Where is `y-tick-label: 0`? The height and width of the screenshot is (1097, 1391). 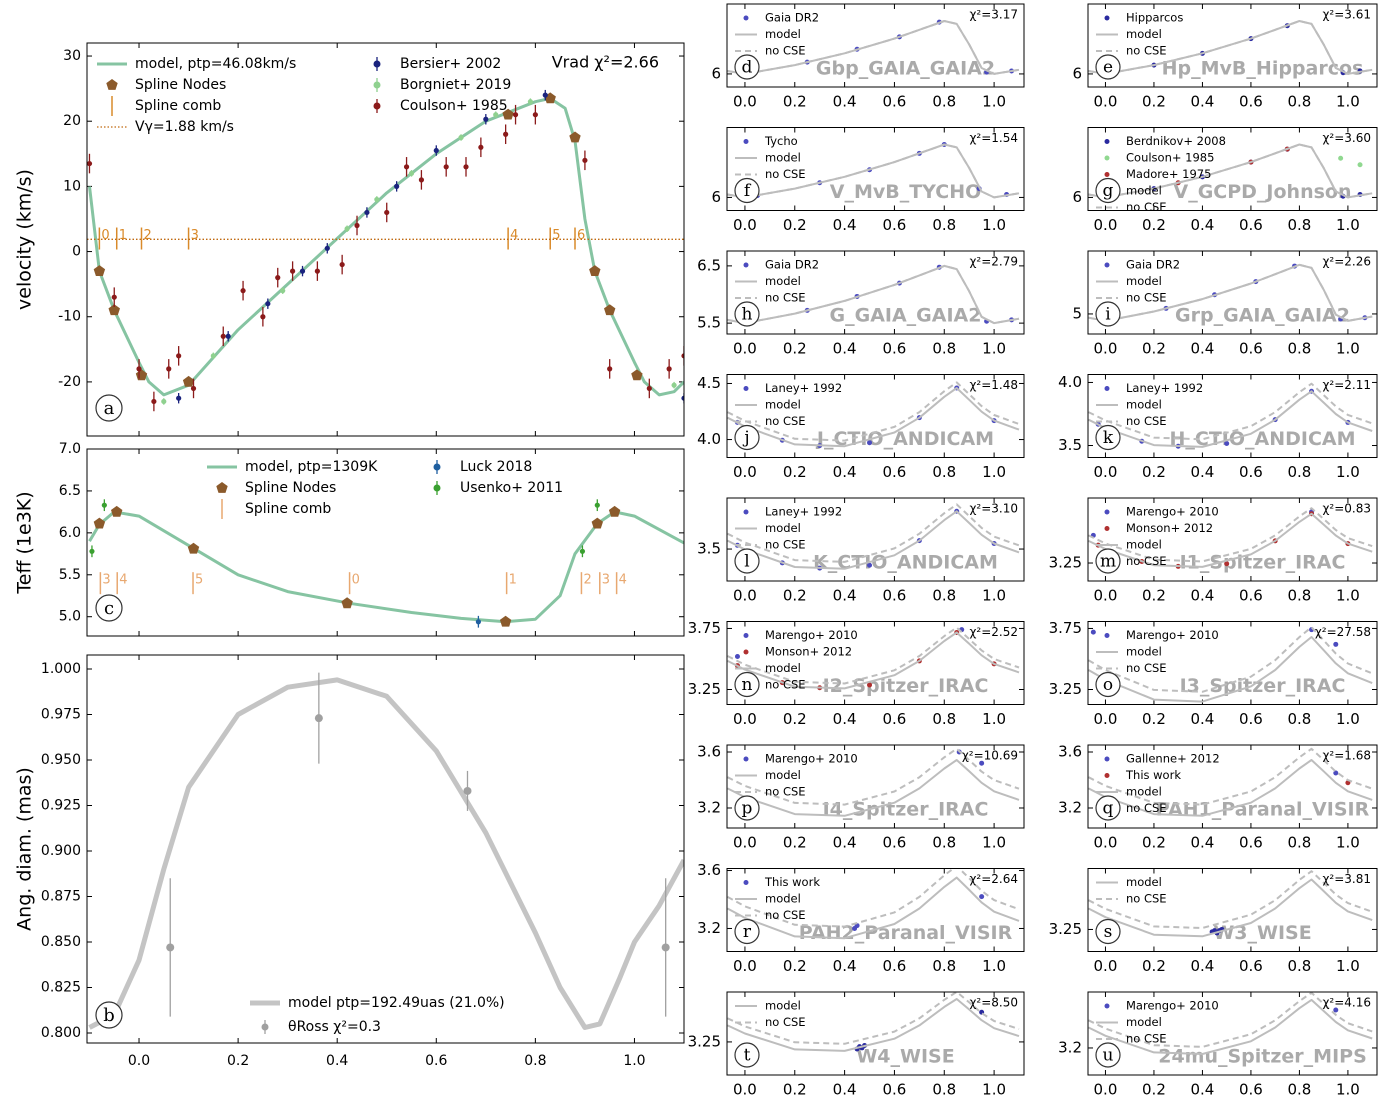
y-tick-label: 0 is located at coordinates (76, 252).